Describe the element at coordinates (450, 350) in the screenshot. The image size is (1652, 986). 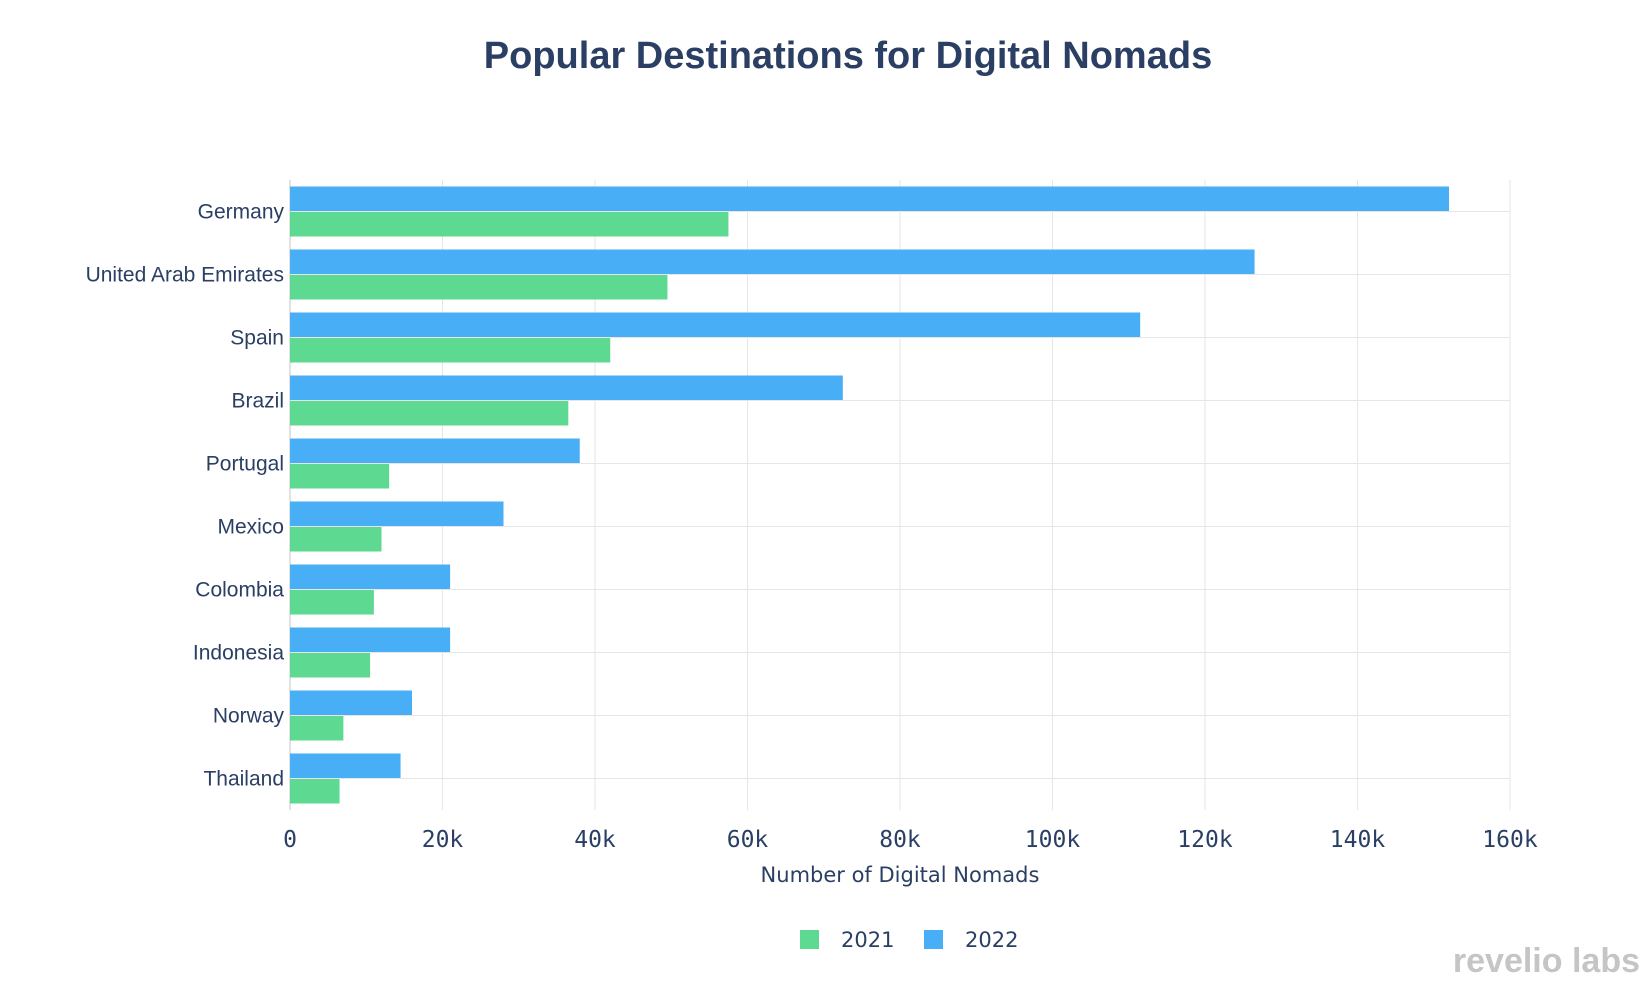
I see `bar-2021-spain` at that location.